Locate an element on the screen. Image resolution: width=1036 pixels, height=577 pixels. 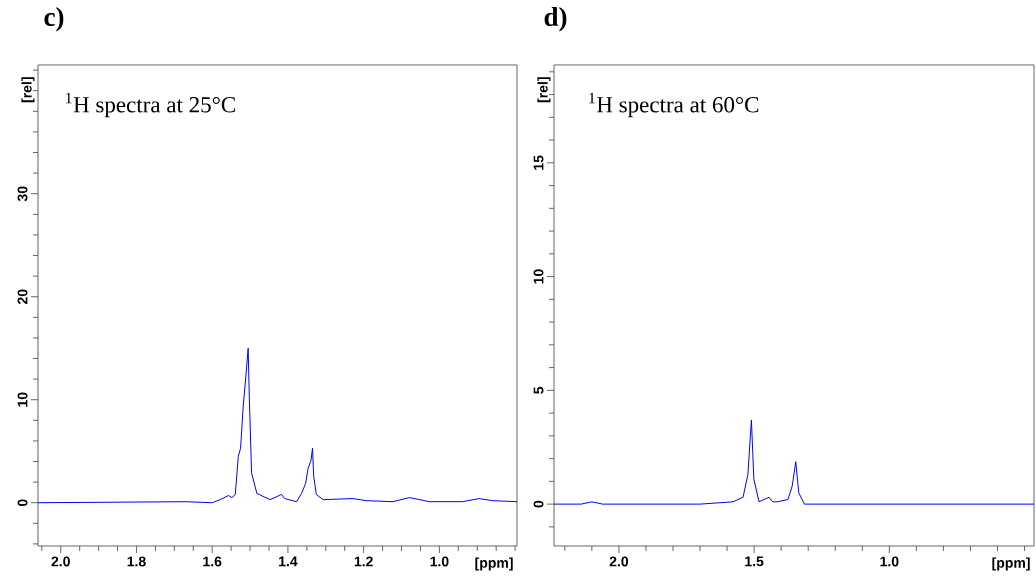
x-tick-label: 1.4 is located at coordinates (288, 561).